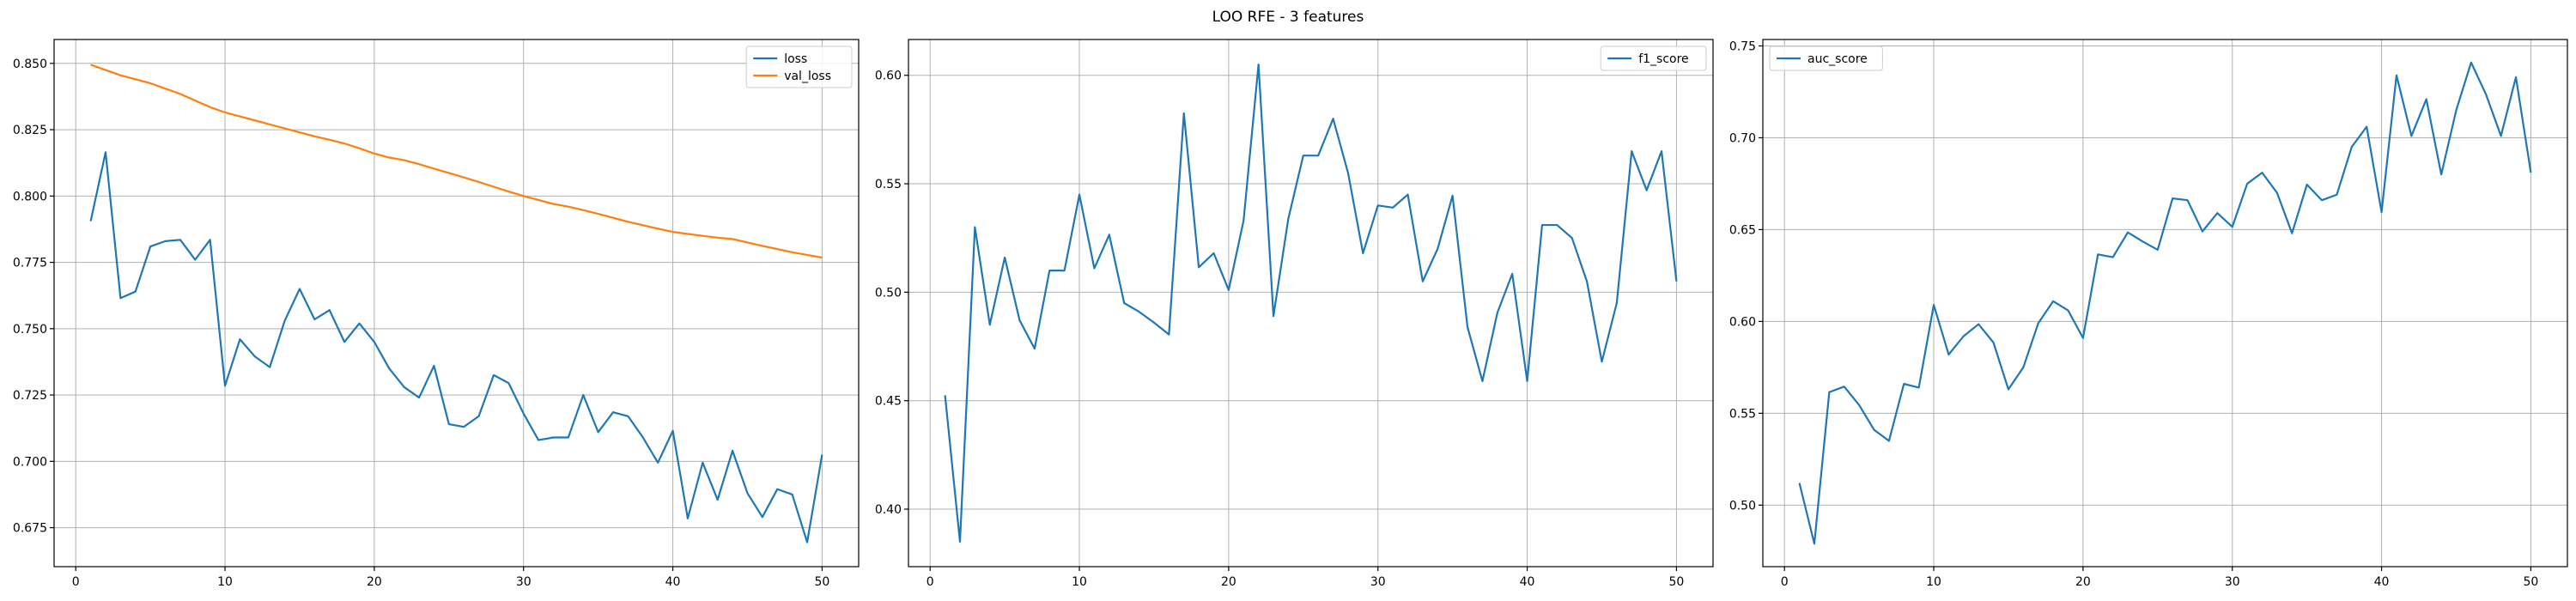 This screenshot has height=601, width=2576. Describe the element at coordinates (1663, 59) in the screenshot. I see `chart-1-legend-label-f1_score: f1_score` at that location.